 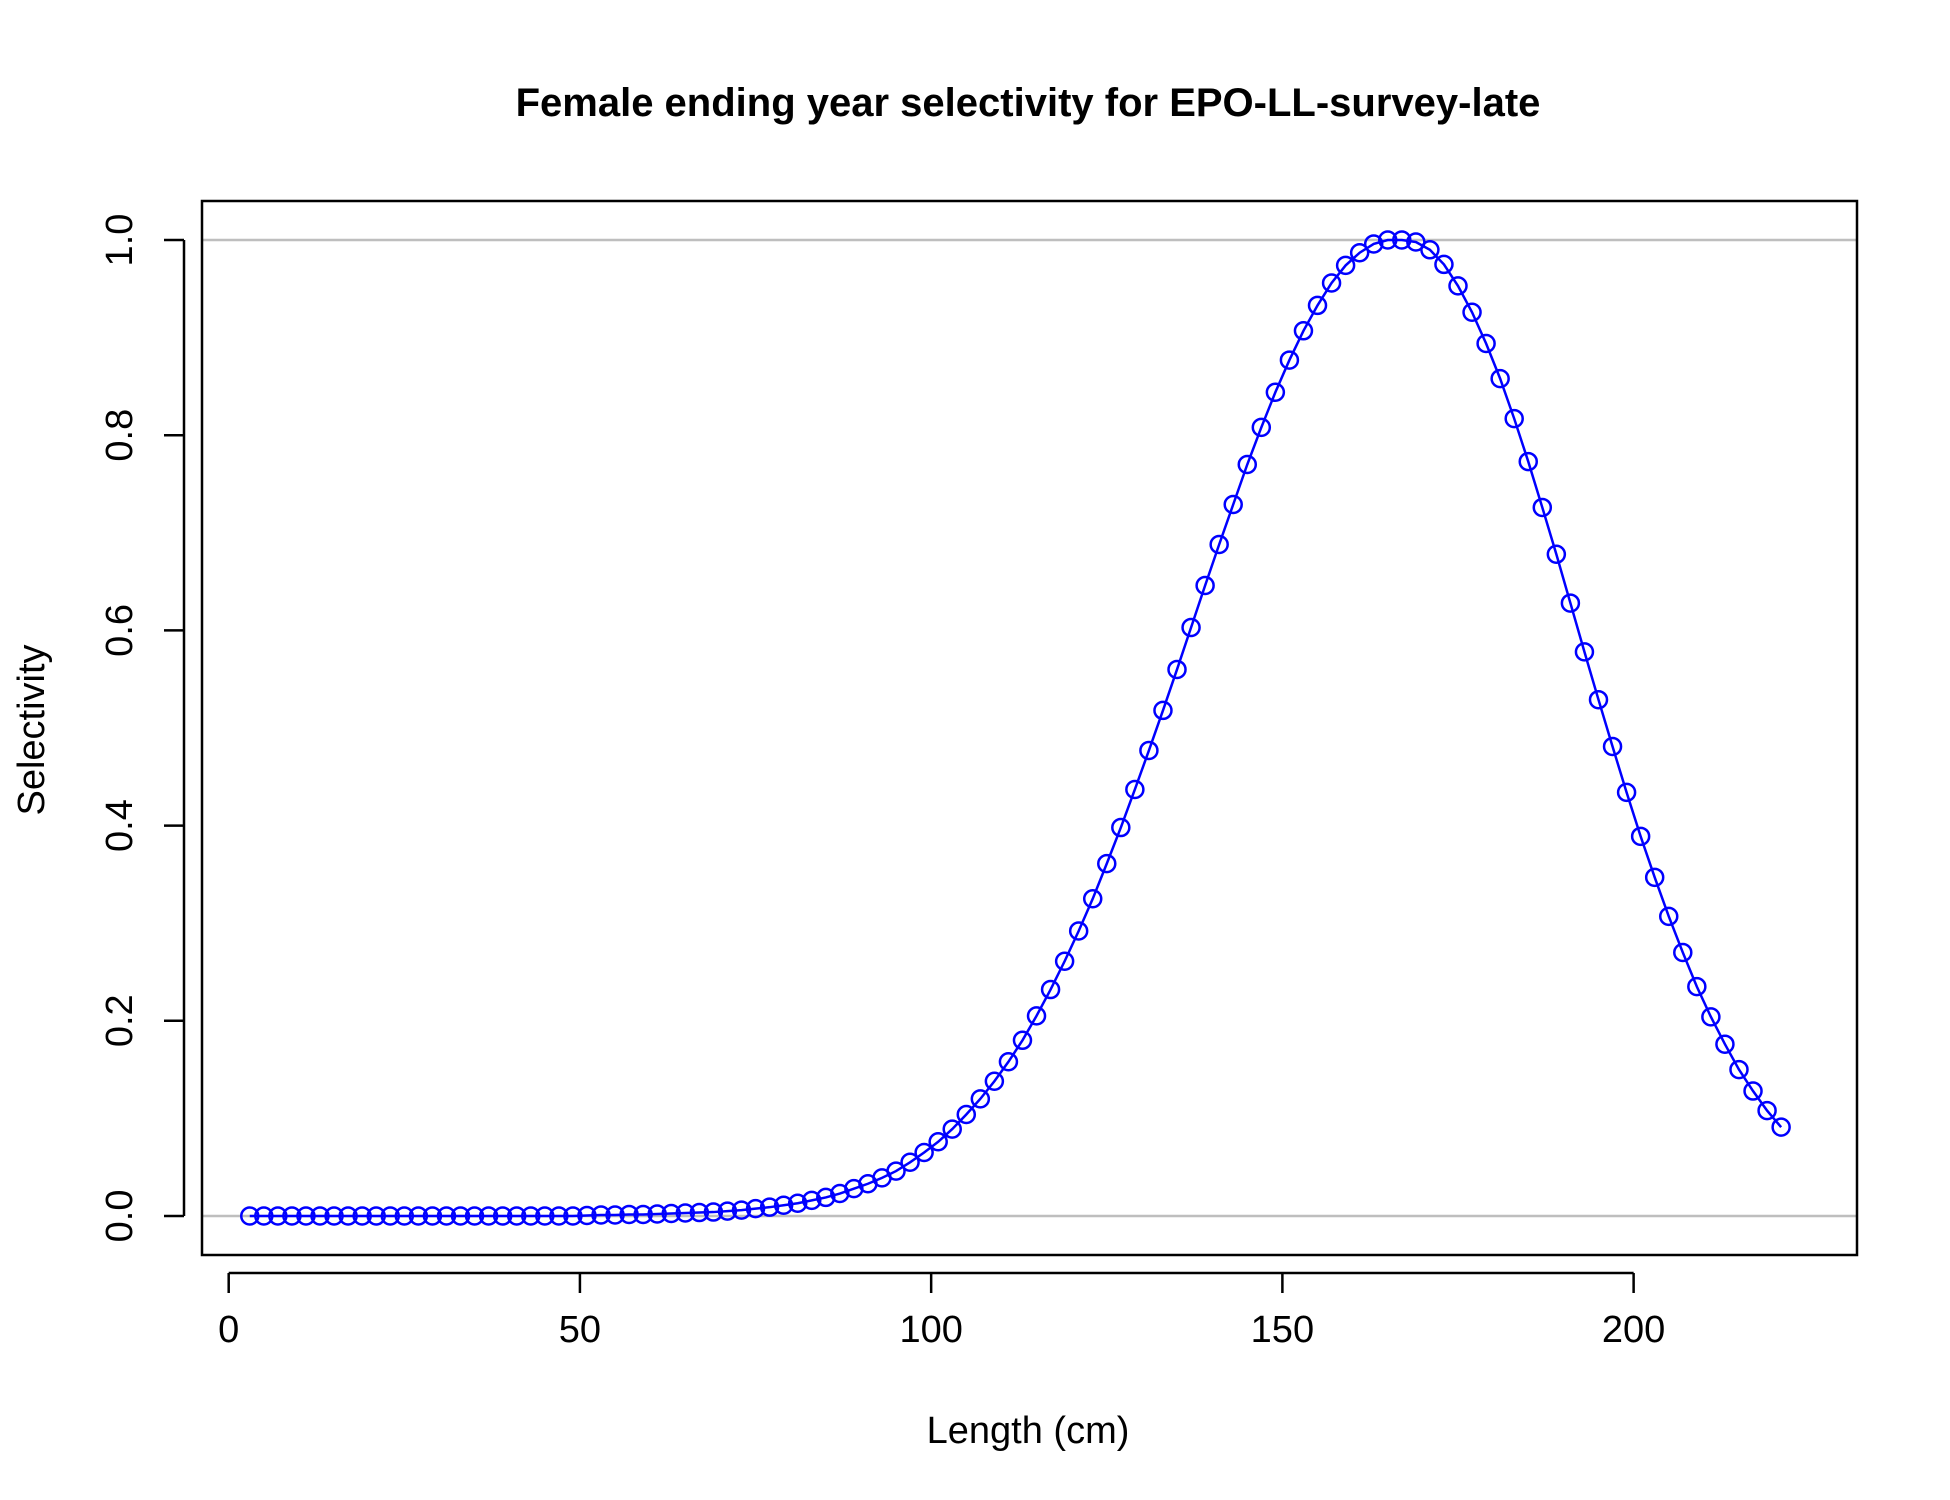 I want to click on x-axis-label: Length (cm), so click(x=1028, y=1431).